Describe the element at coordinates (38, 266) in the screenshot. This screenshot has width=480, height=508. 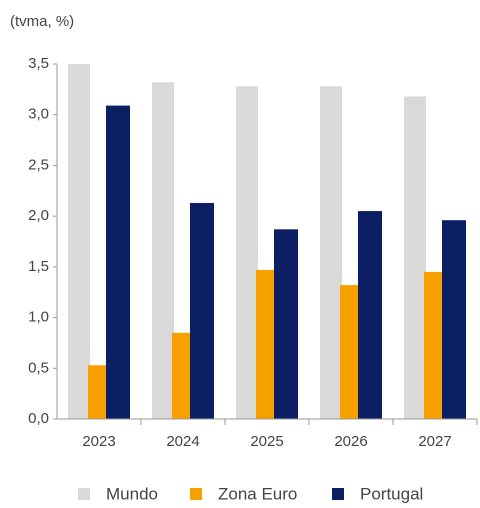
I see `y-tick-label: 1,5` at that location.